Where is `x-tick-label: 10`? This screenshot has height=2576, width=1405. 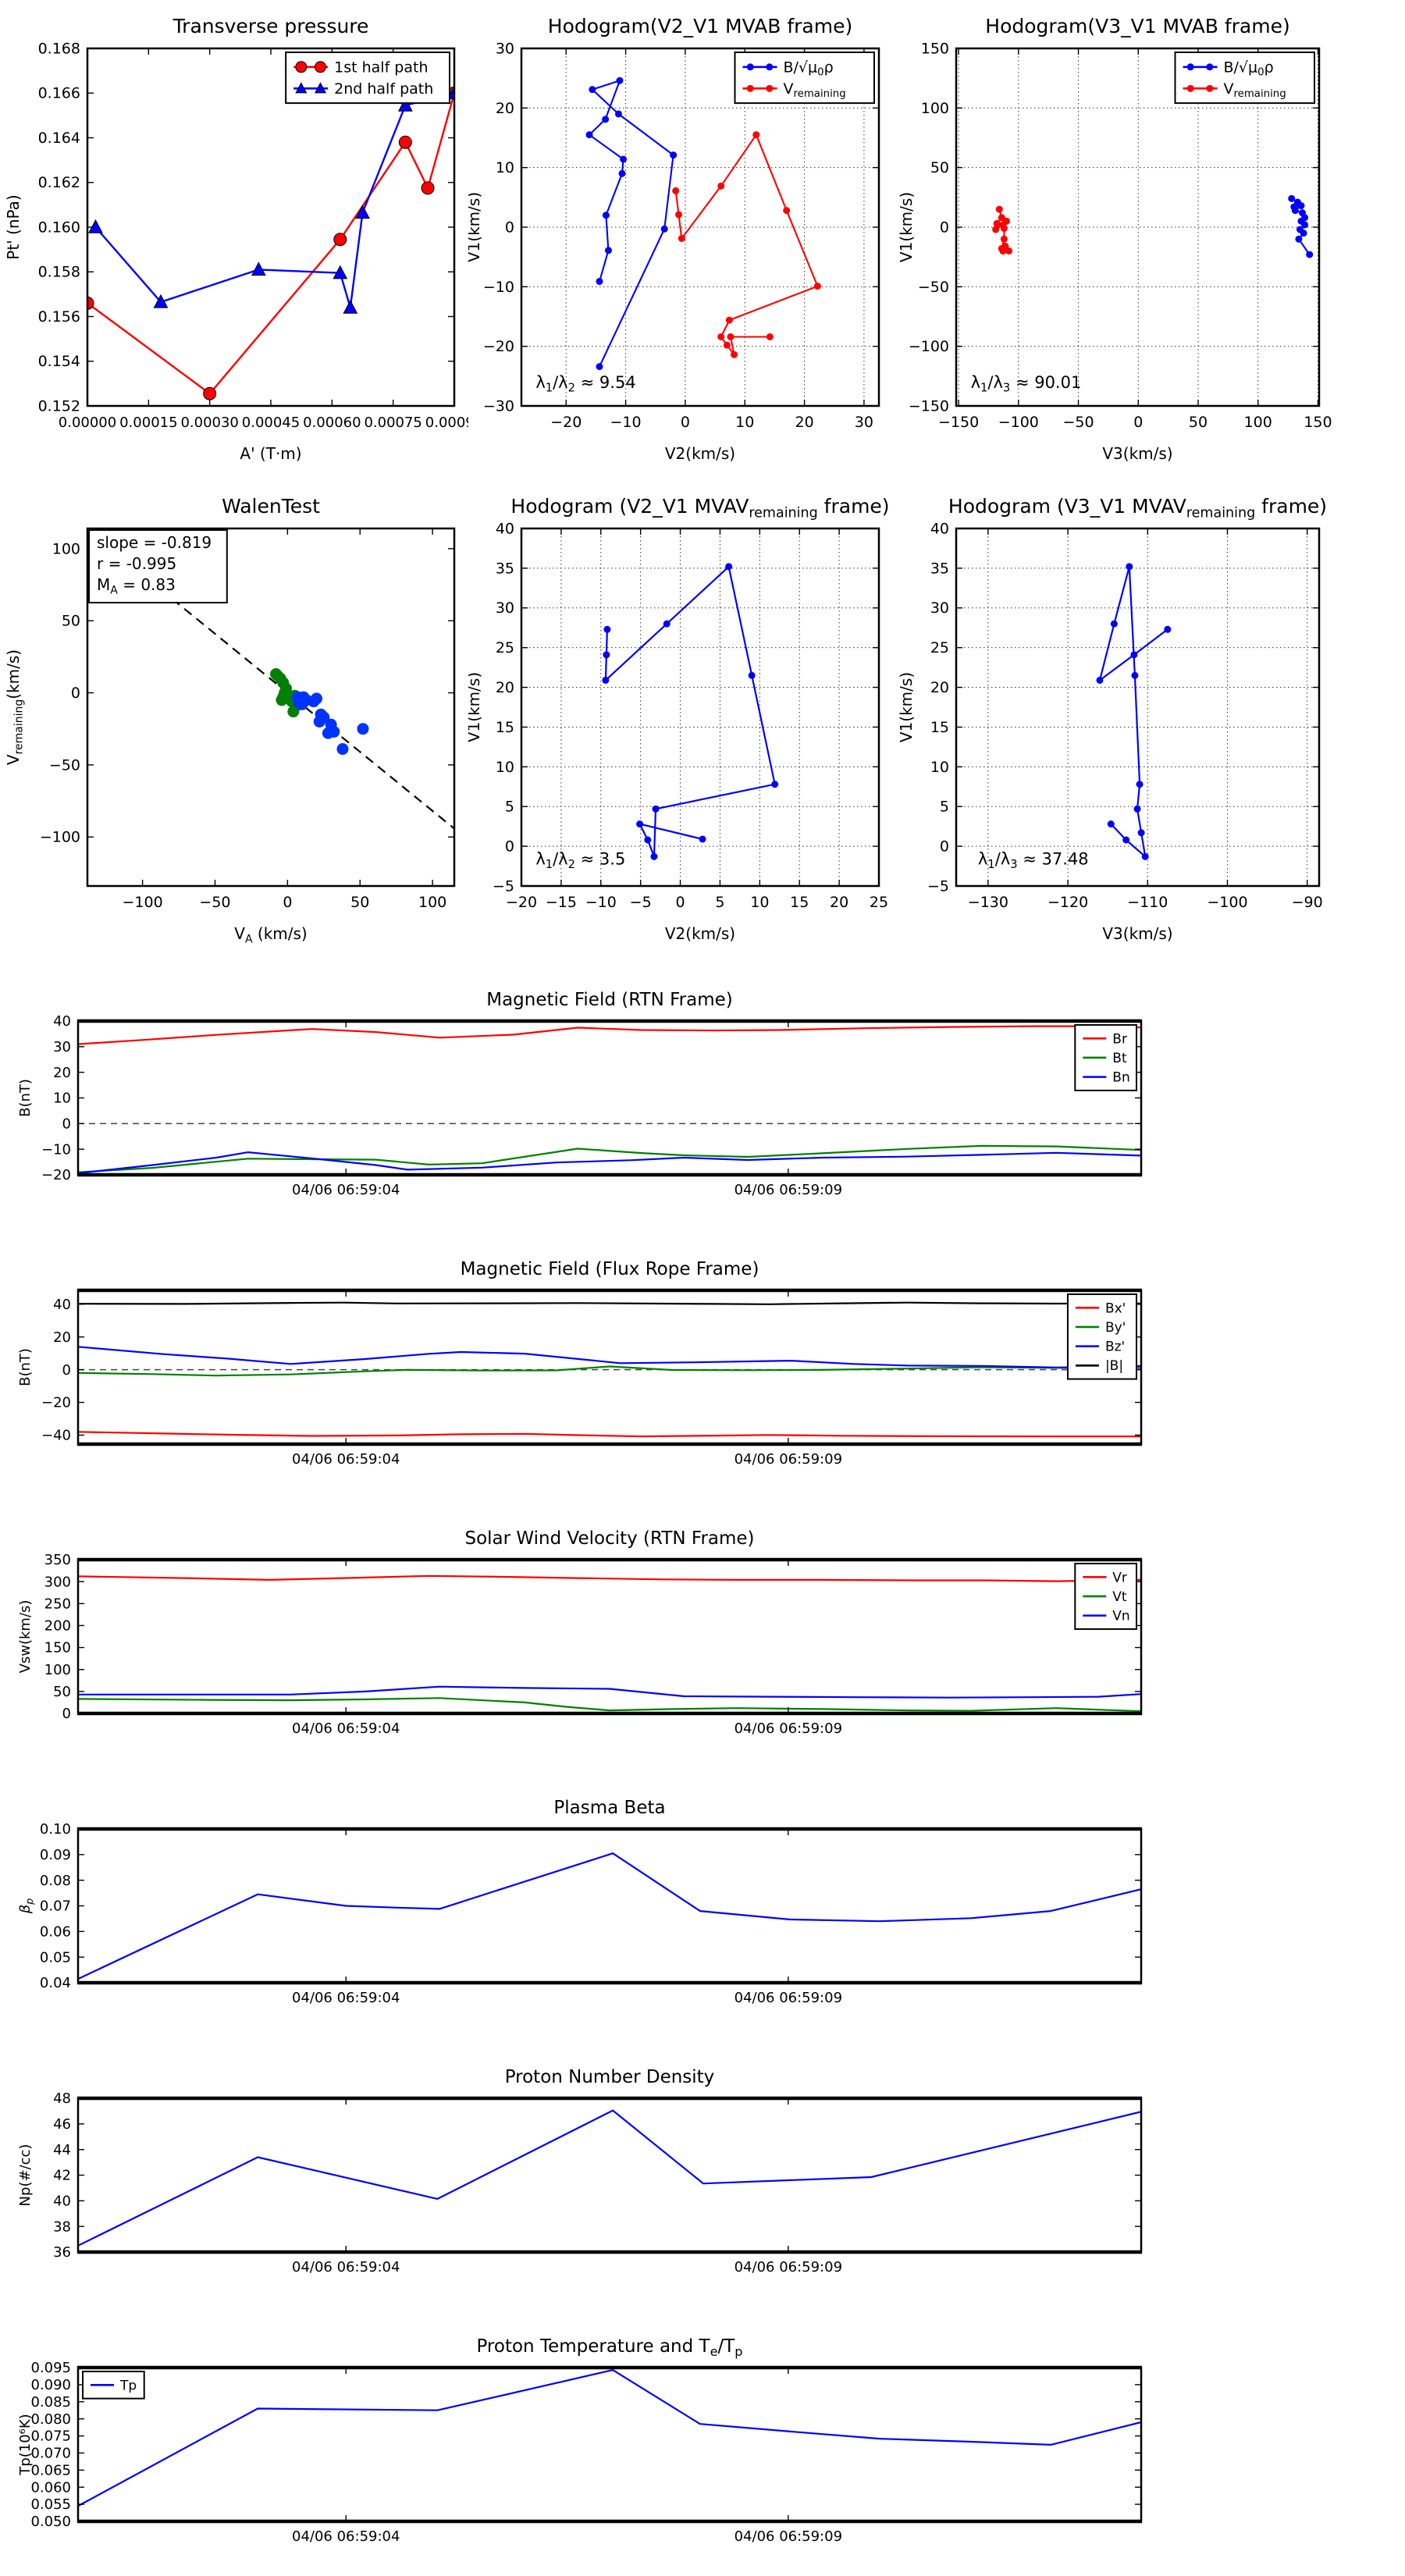 x-tick-label: 10 is located at coordinates (759, 902).